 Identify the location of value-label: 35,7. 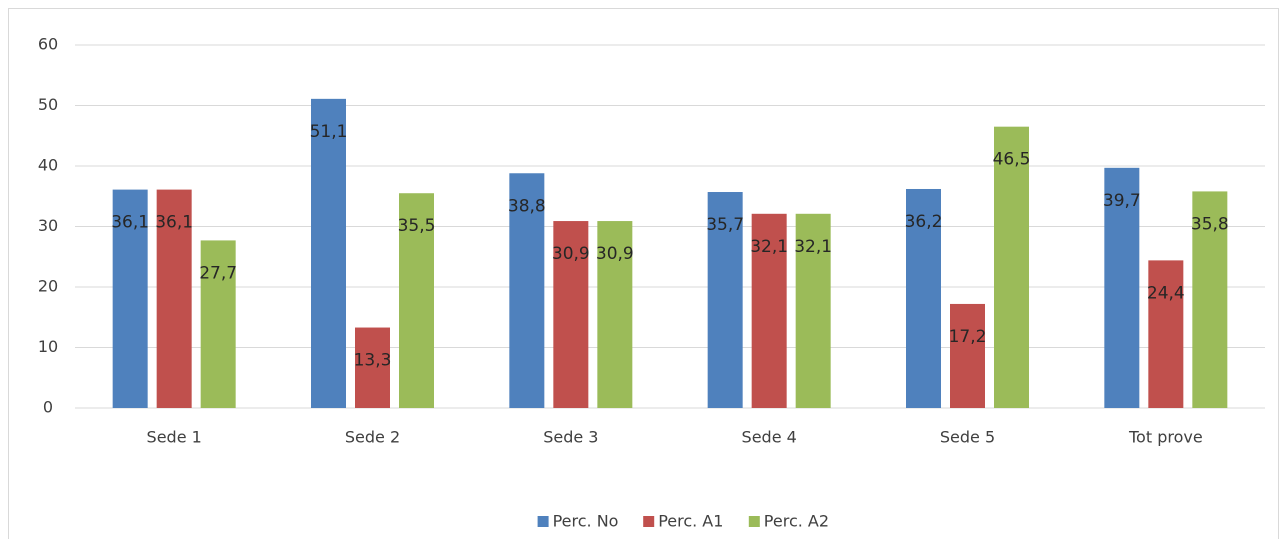
(725, 225).